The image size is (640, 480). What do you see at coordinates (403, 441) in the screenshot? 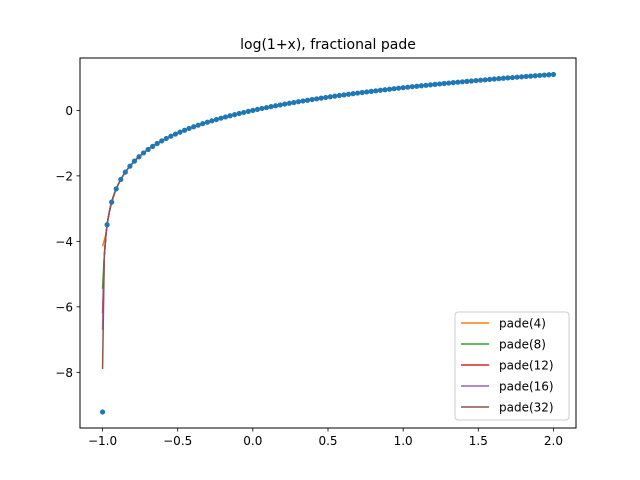
I see `x-tick-label: 1.0` at bounding box center [403, 441].